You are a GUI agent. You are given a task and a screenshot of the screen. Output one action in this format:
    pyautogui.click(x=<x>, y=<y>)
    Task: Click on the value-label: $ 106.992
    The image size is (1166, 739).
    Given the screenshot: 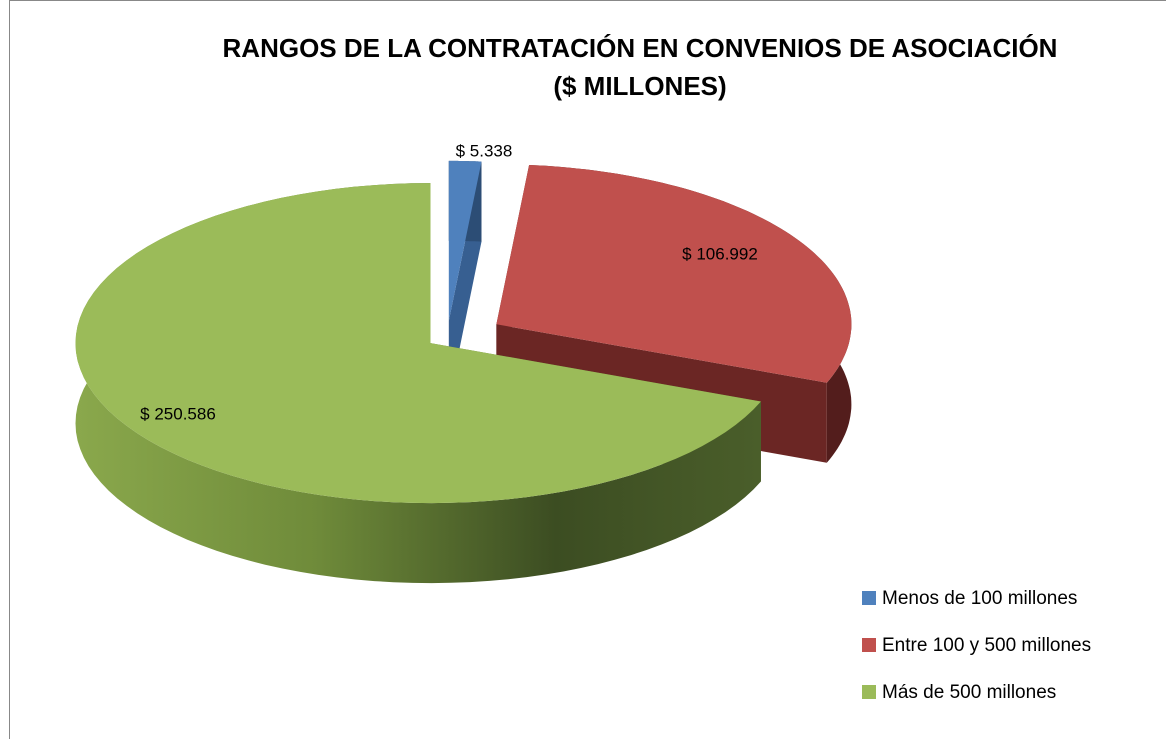 What is the action you would take?
    pyautogui.click(x=720, y=253)
    